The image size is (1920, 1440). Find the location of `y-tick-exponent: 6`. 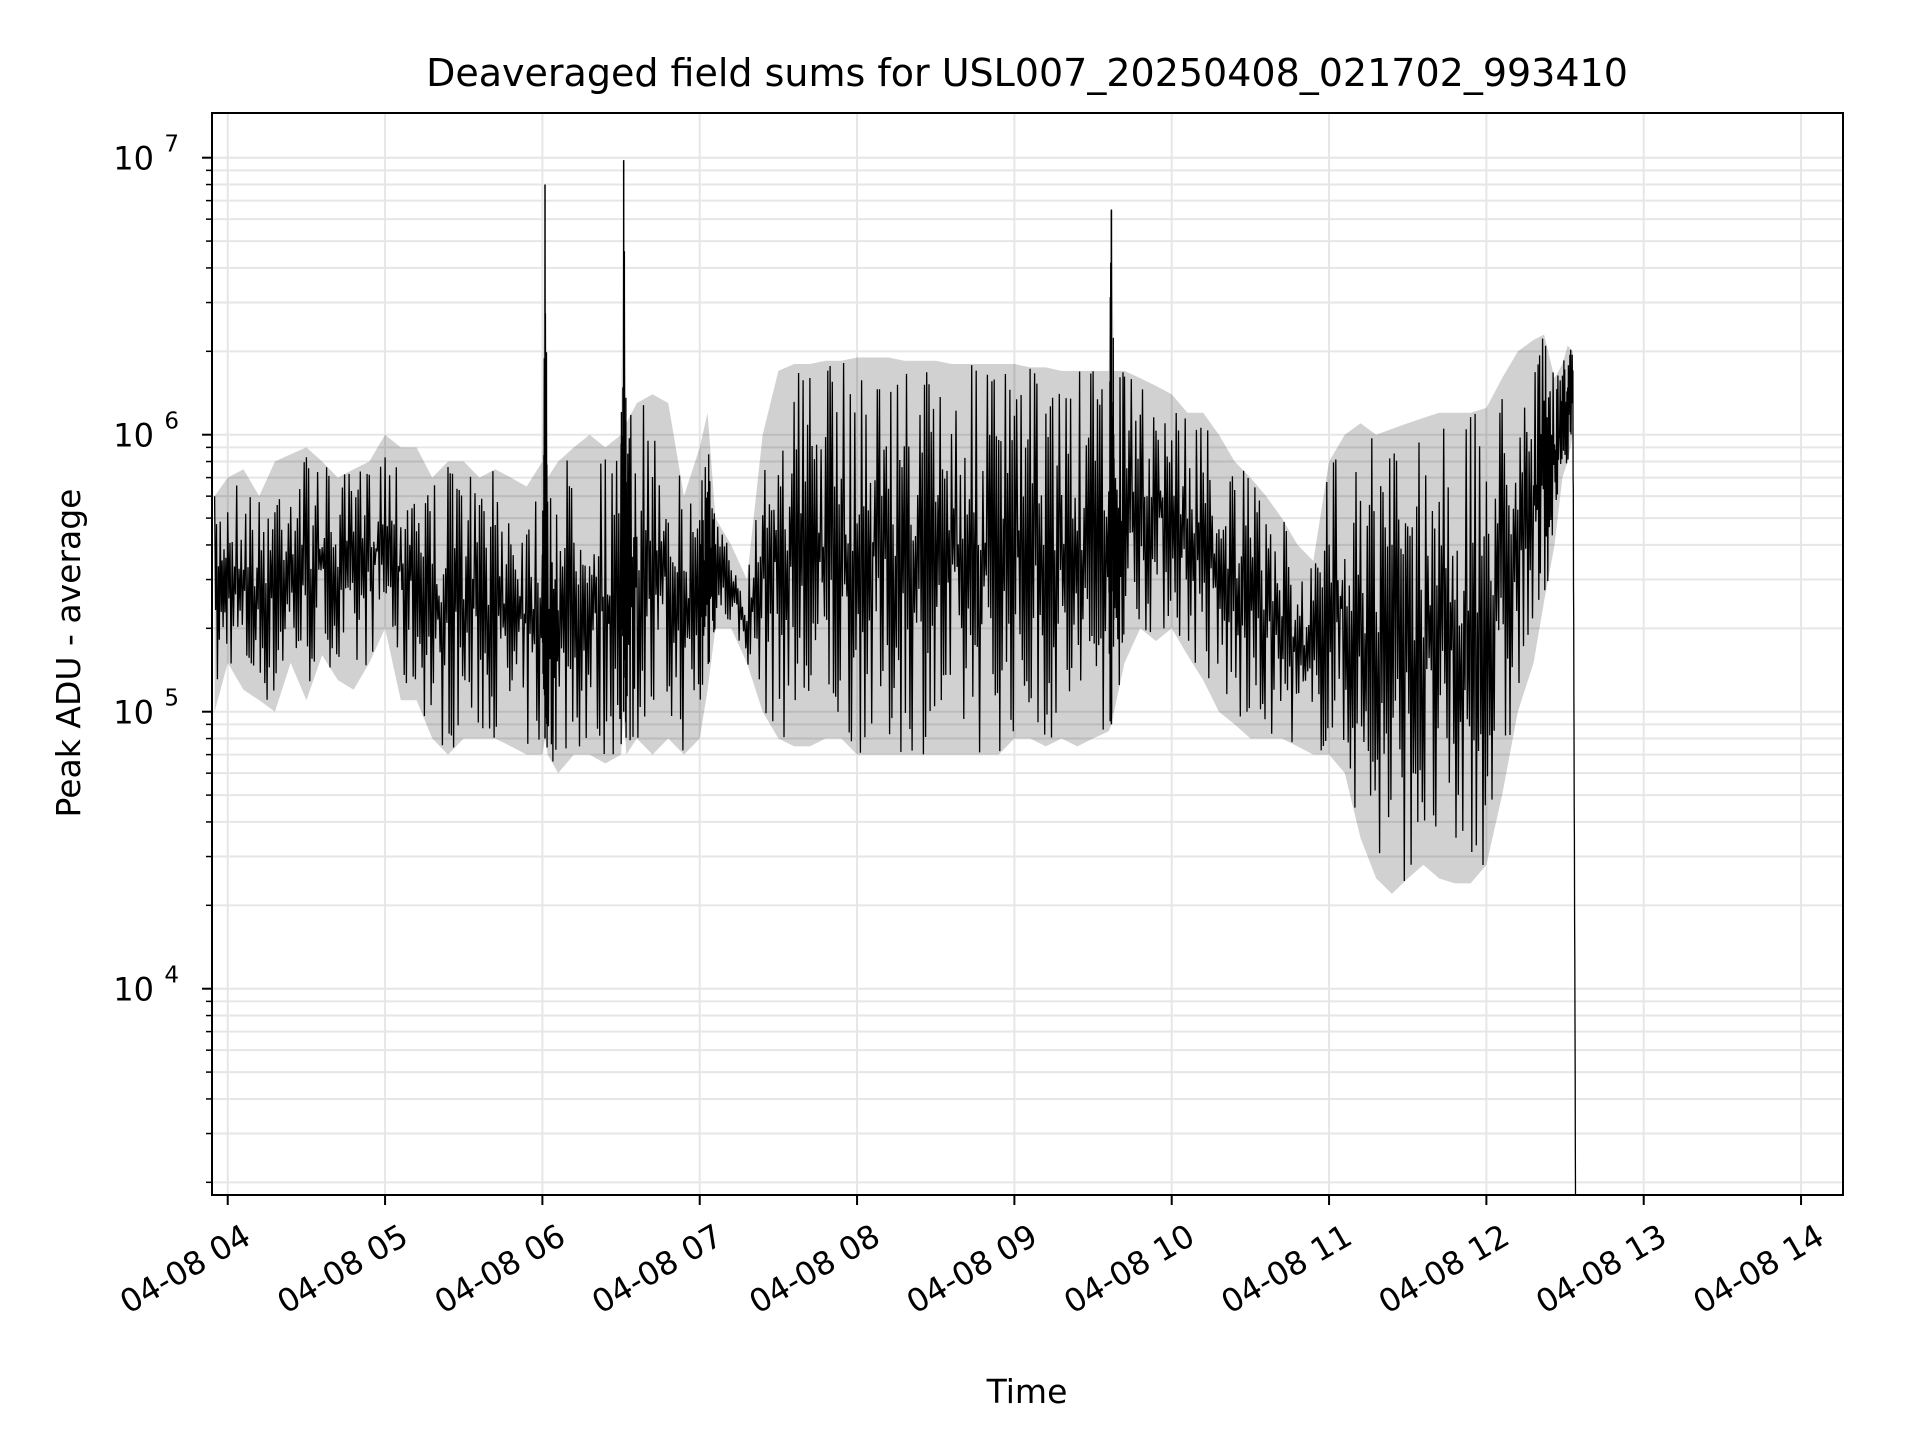

y-tick-exponent: 6 is located at coordinates (171, 422).